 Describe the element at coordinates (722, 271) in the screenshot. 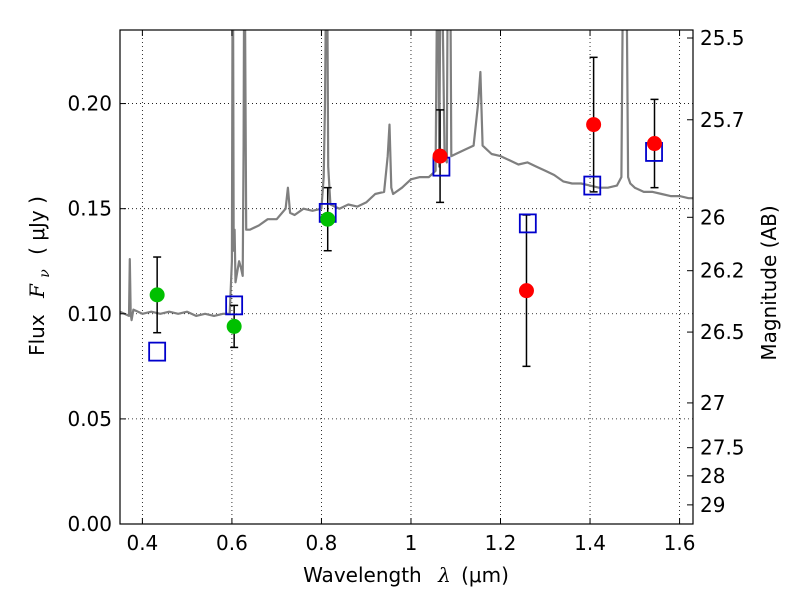

I see `right-tick-label: 26.2` at that location.